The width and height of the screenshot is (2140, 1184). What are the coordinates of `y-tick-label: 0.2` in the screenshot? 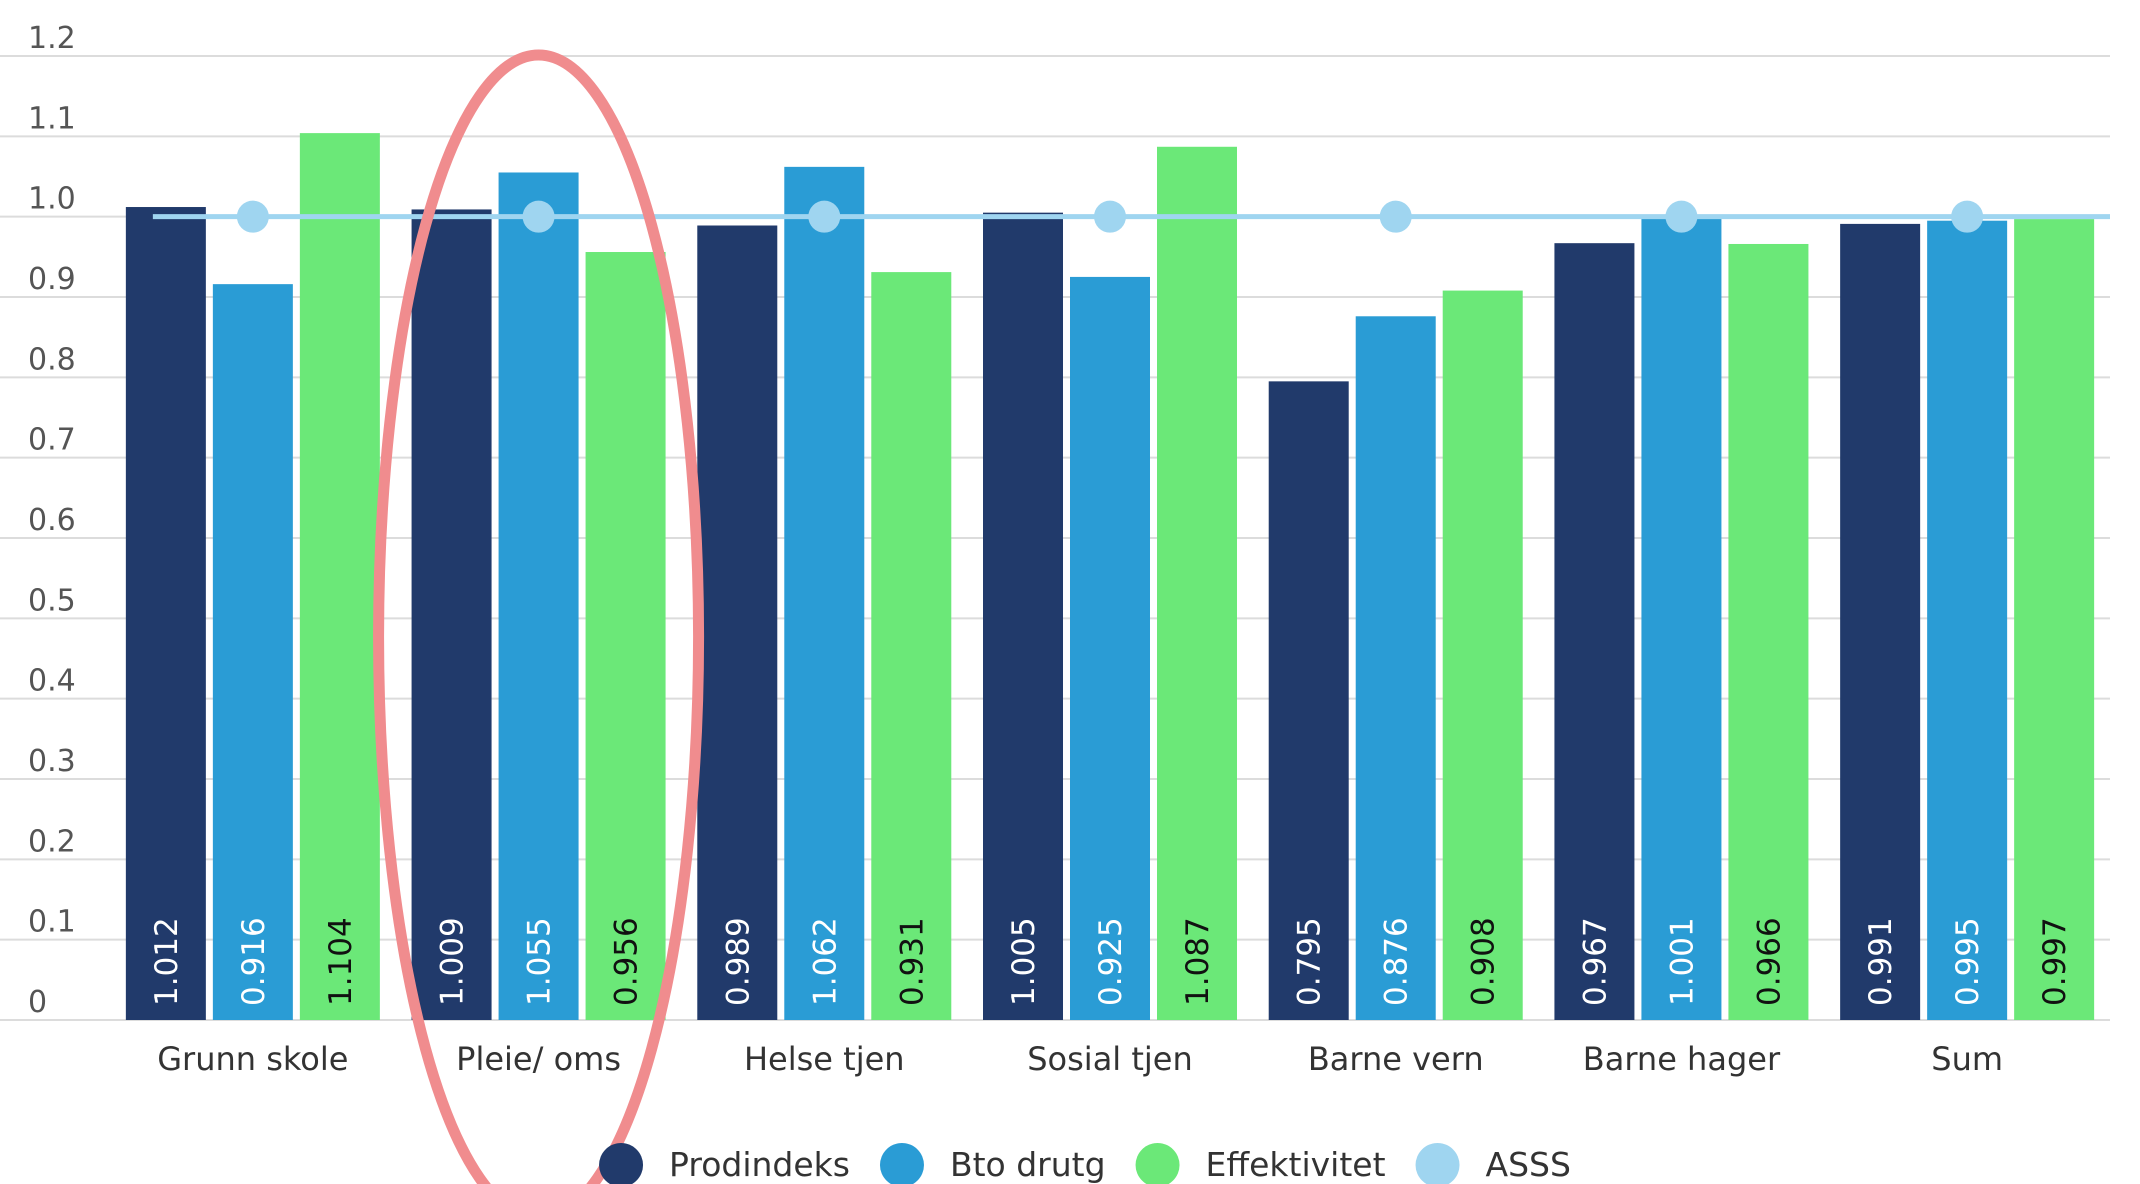 It's located at (52, 841).